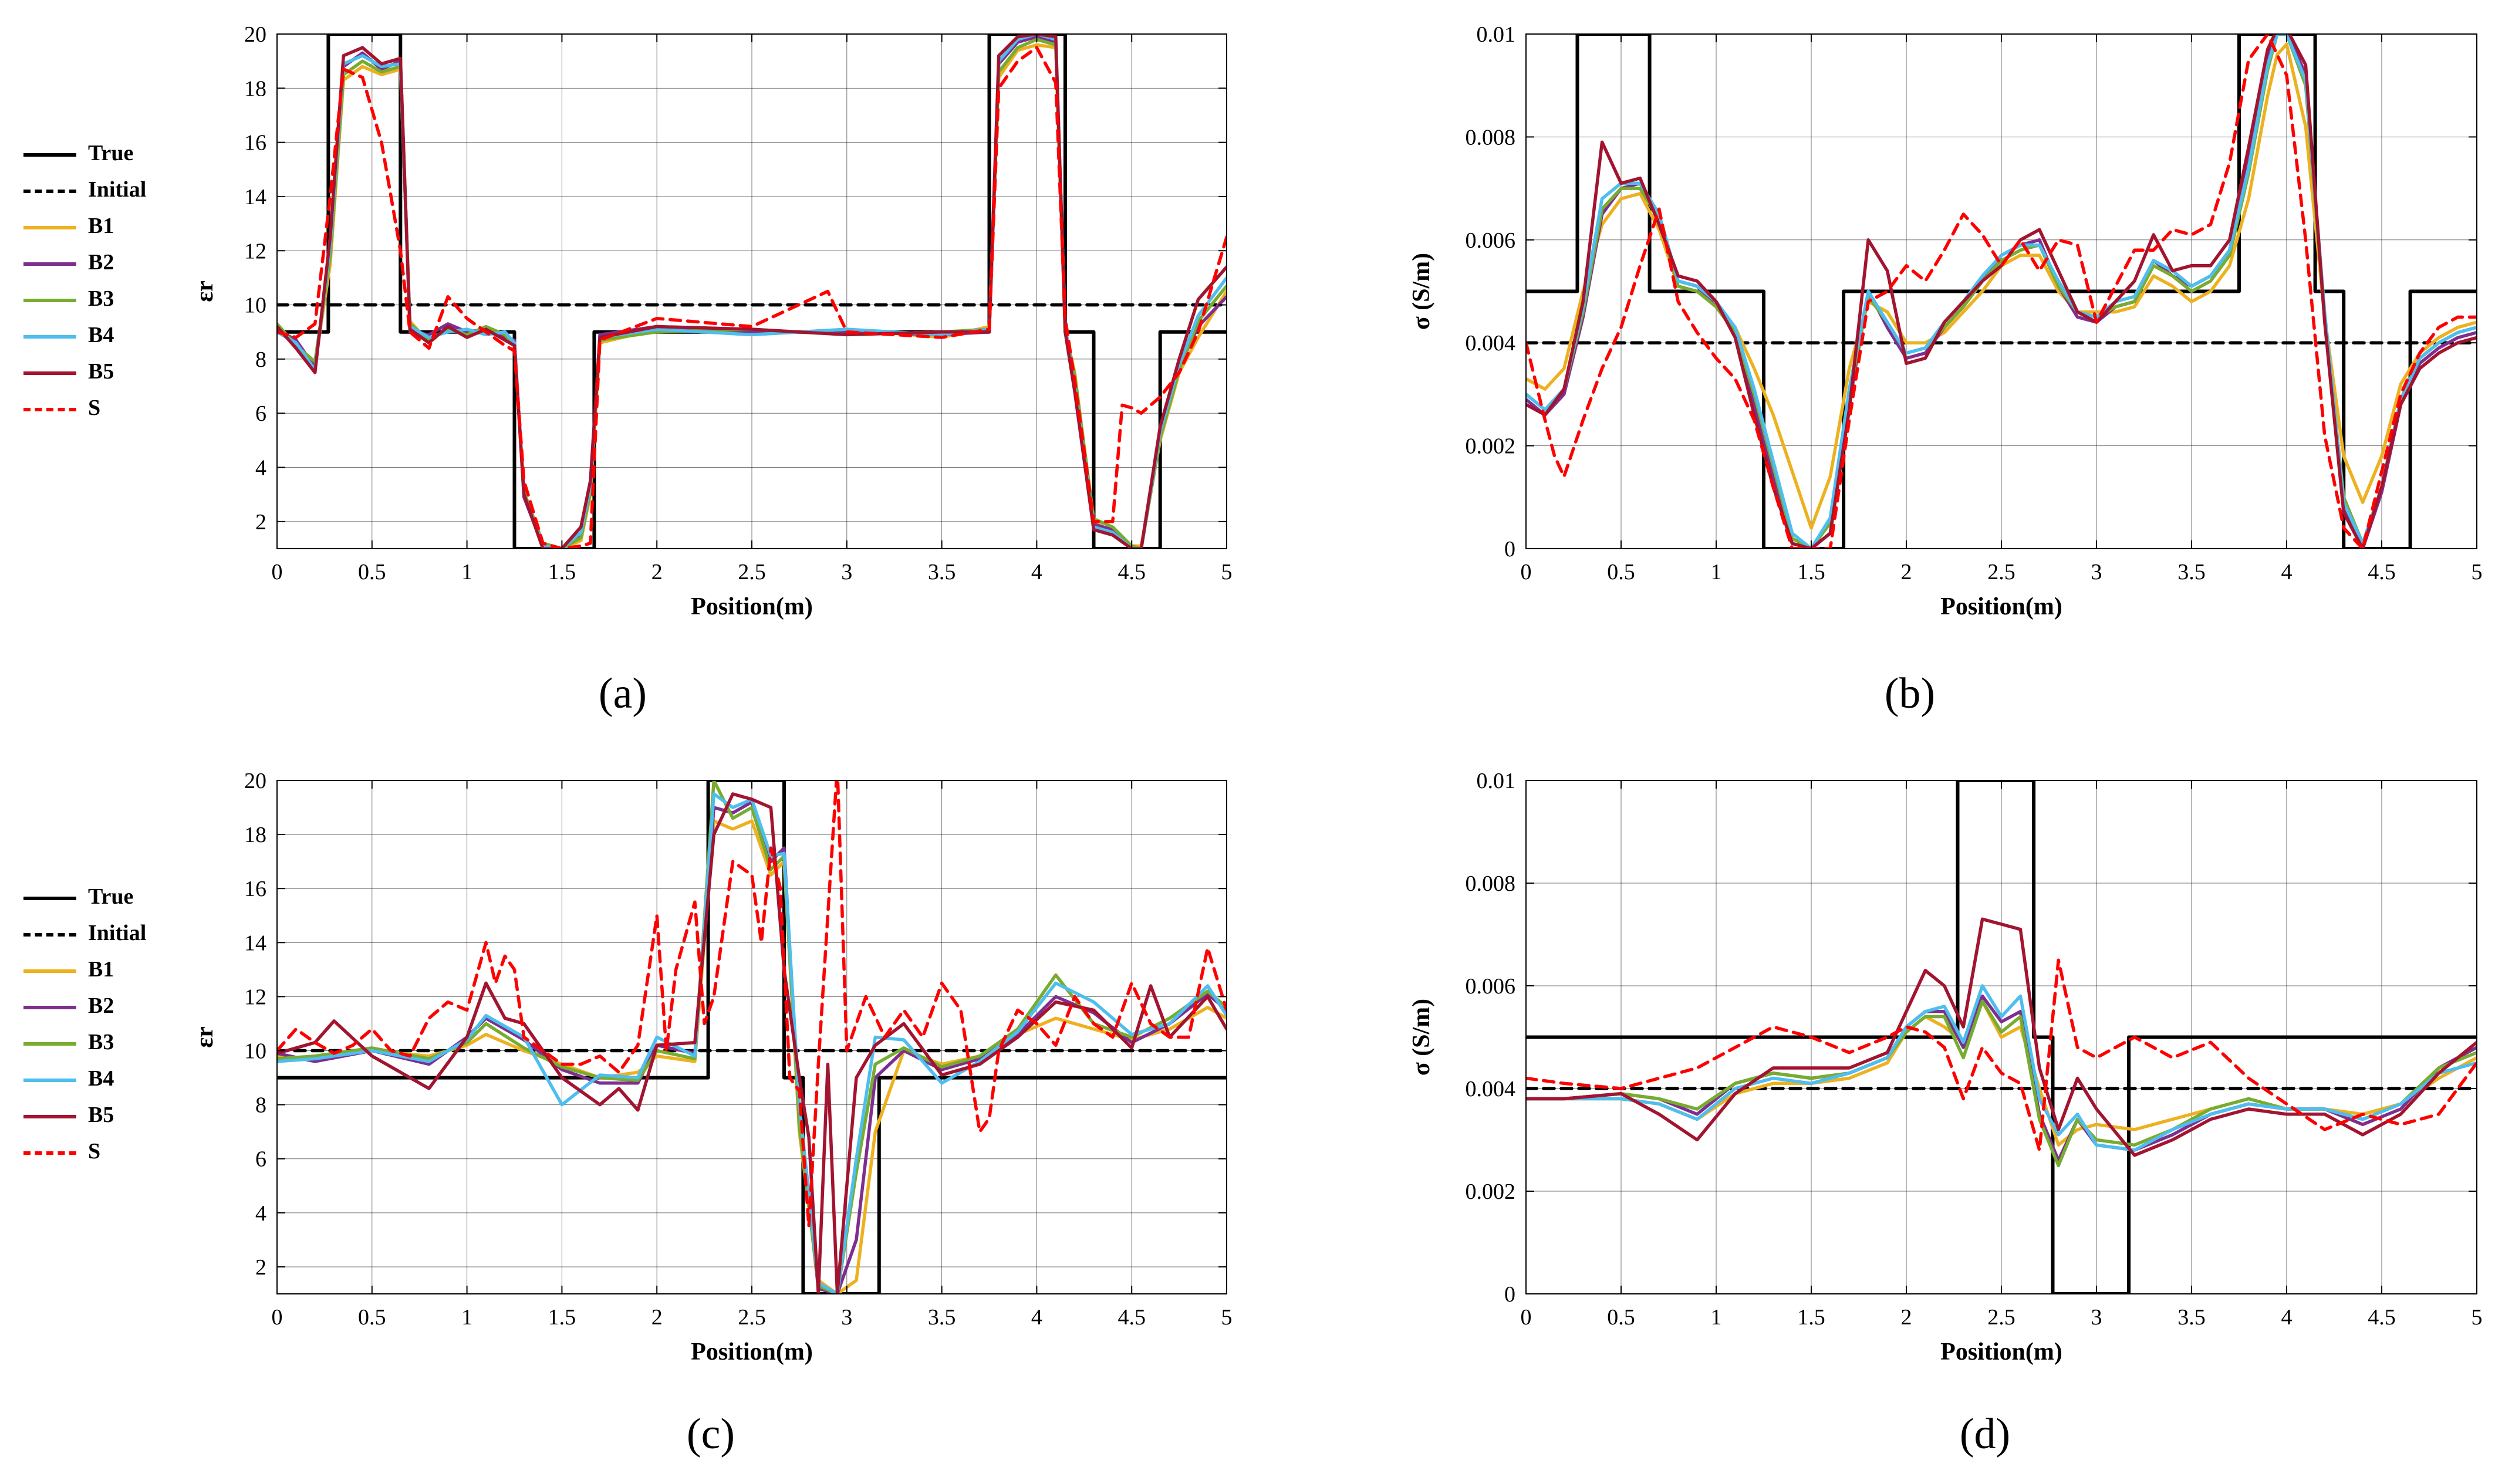 Image resolution: width=2495 pixels, height=1484 pixels. Describe the element at coordinates (1910, 694) in the screenshot. I see `panel-caption-b: (b)` at that location.